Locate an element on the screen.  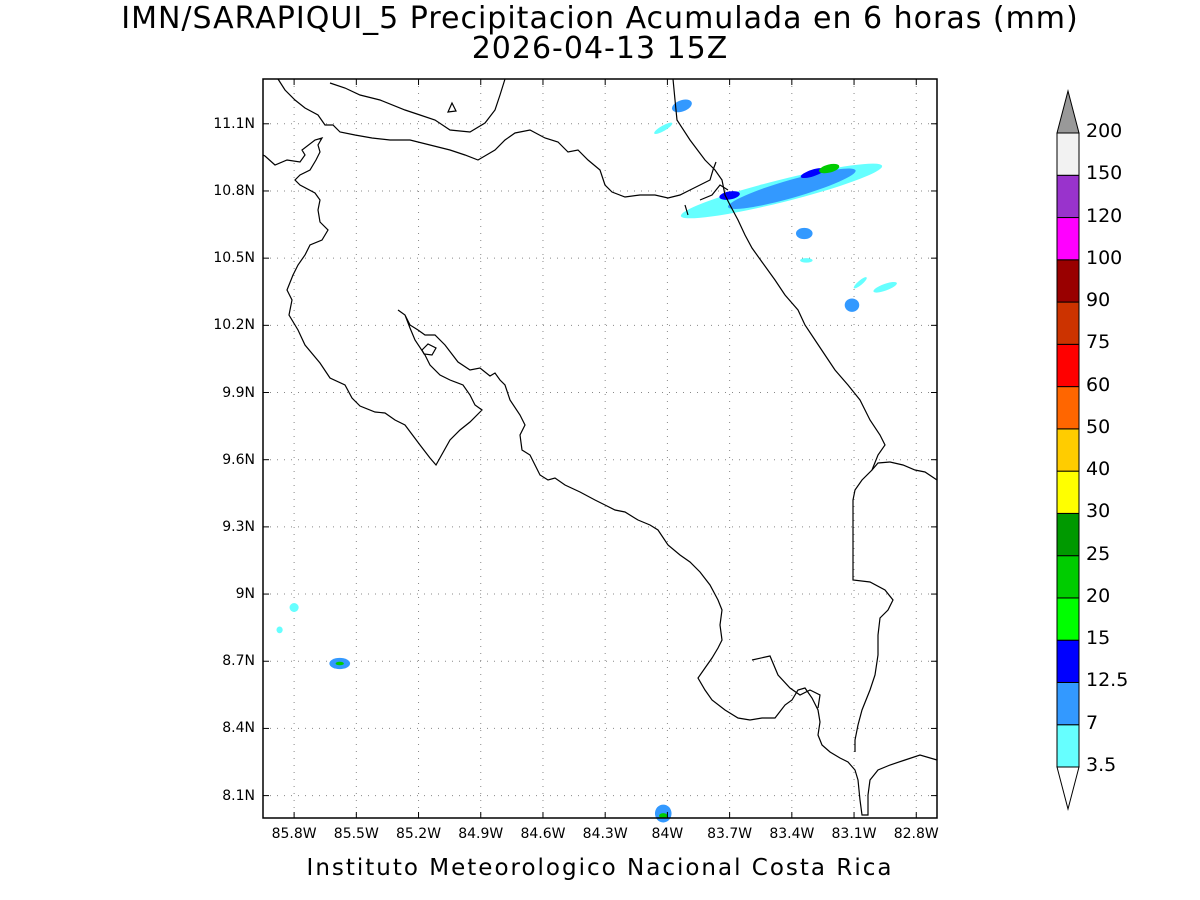
lat-tick-label: 9.9N is located at coordinates (238, 392).